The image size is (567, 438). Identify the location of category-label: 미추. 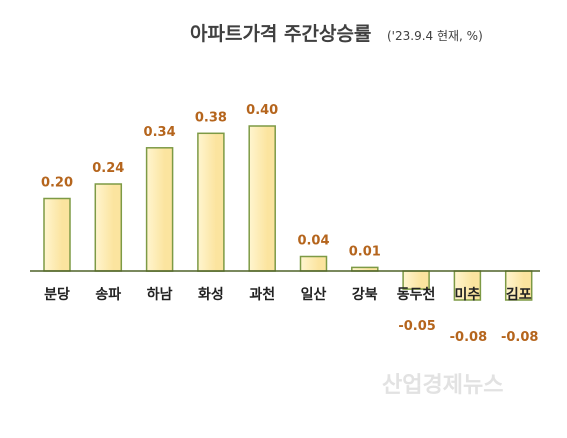
(468, 295).